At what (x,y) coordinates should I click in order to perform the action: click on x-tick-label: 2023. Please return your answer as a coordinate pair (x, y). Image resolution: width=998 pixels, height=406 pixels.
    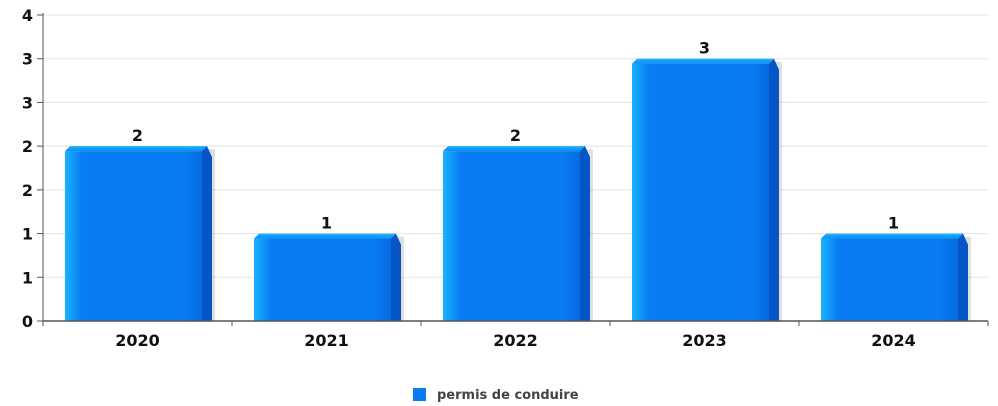
    Looking at the image, I should click on (704, 340).